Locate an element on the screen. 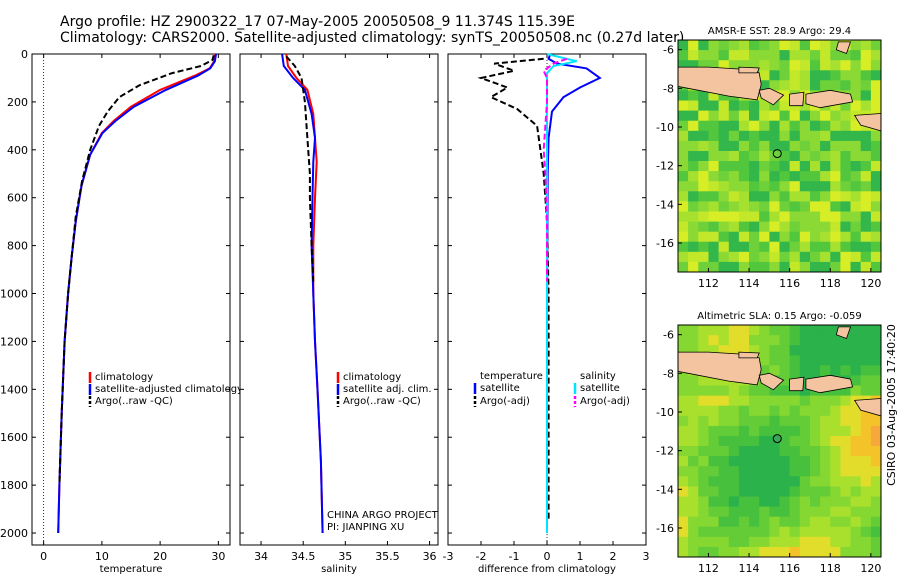  series-line-argo-raw-qc- is located at coordinates (136, 270).